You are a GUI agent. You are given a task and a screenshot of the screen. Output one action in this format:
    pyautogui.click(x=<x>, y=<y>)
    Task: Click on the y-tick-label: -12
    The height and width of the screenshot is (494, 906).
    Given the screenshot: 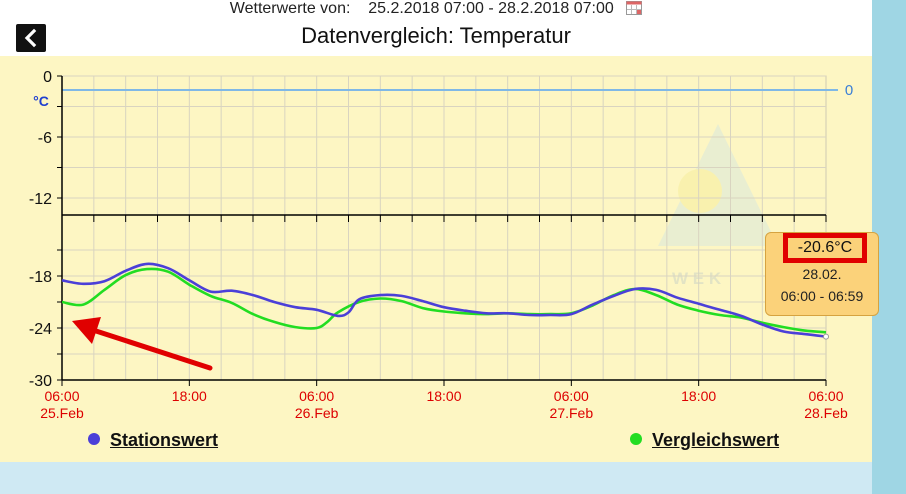 What is the action you would take?
    pyautogui.click(x=40, y=199)
    